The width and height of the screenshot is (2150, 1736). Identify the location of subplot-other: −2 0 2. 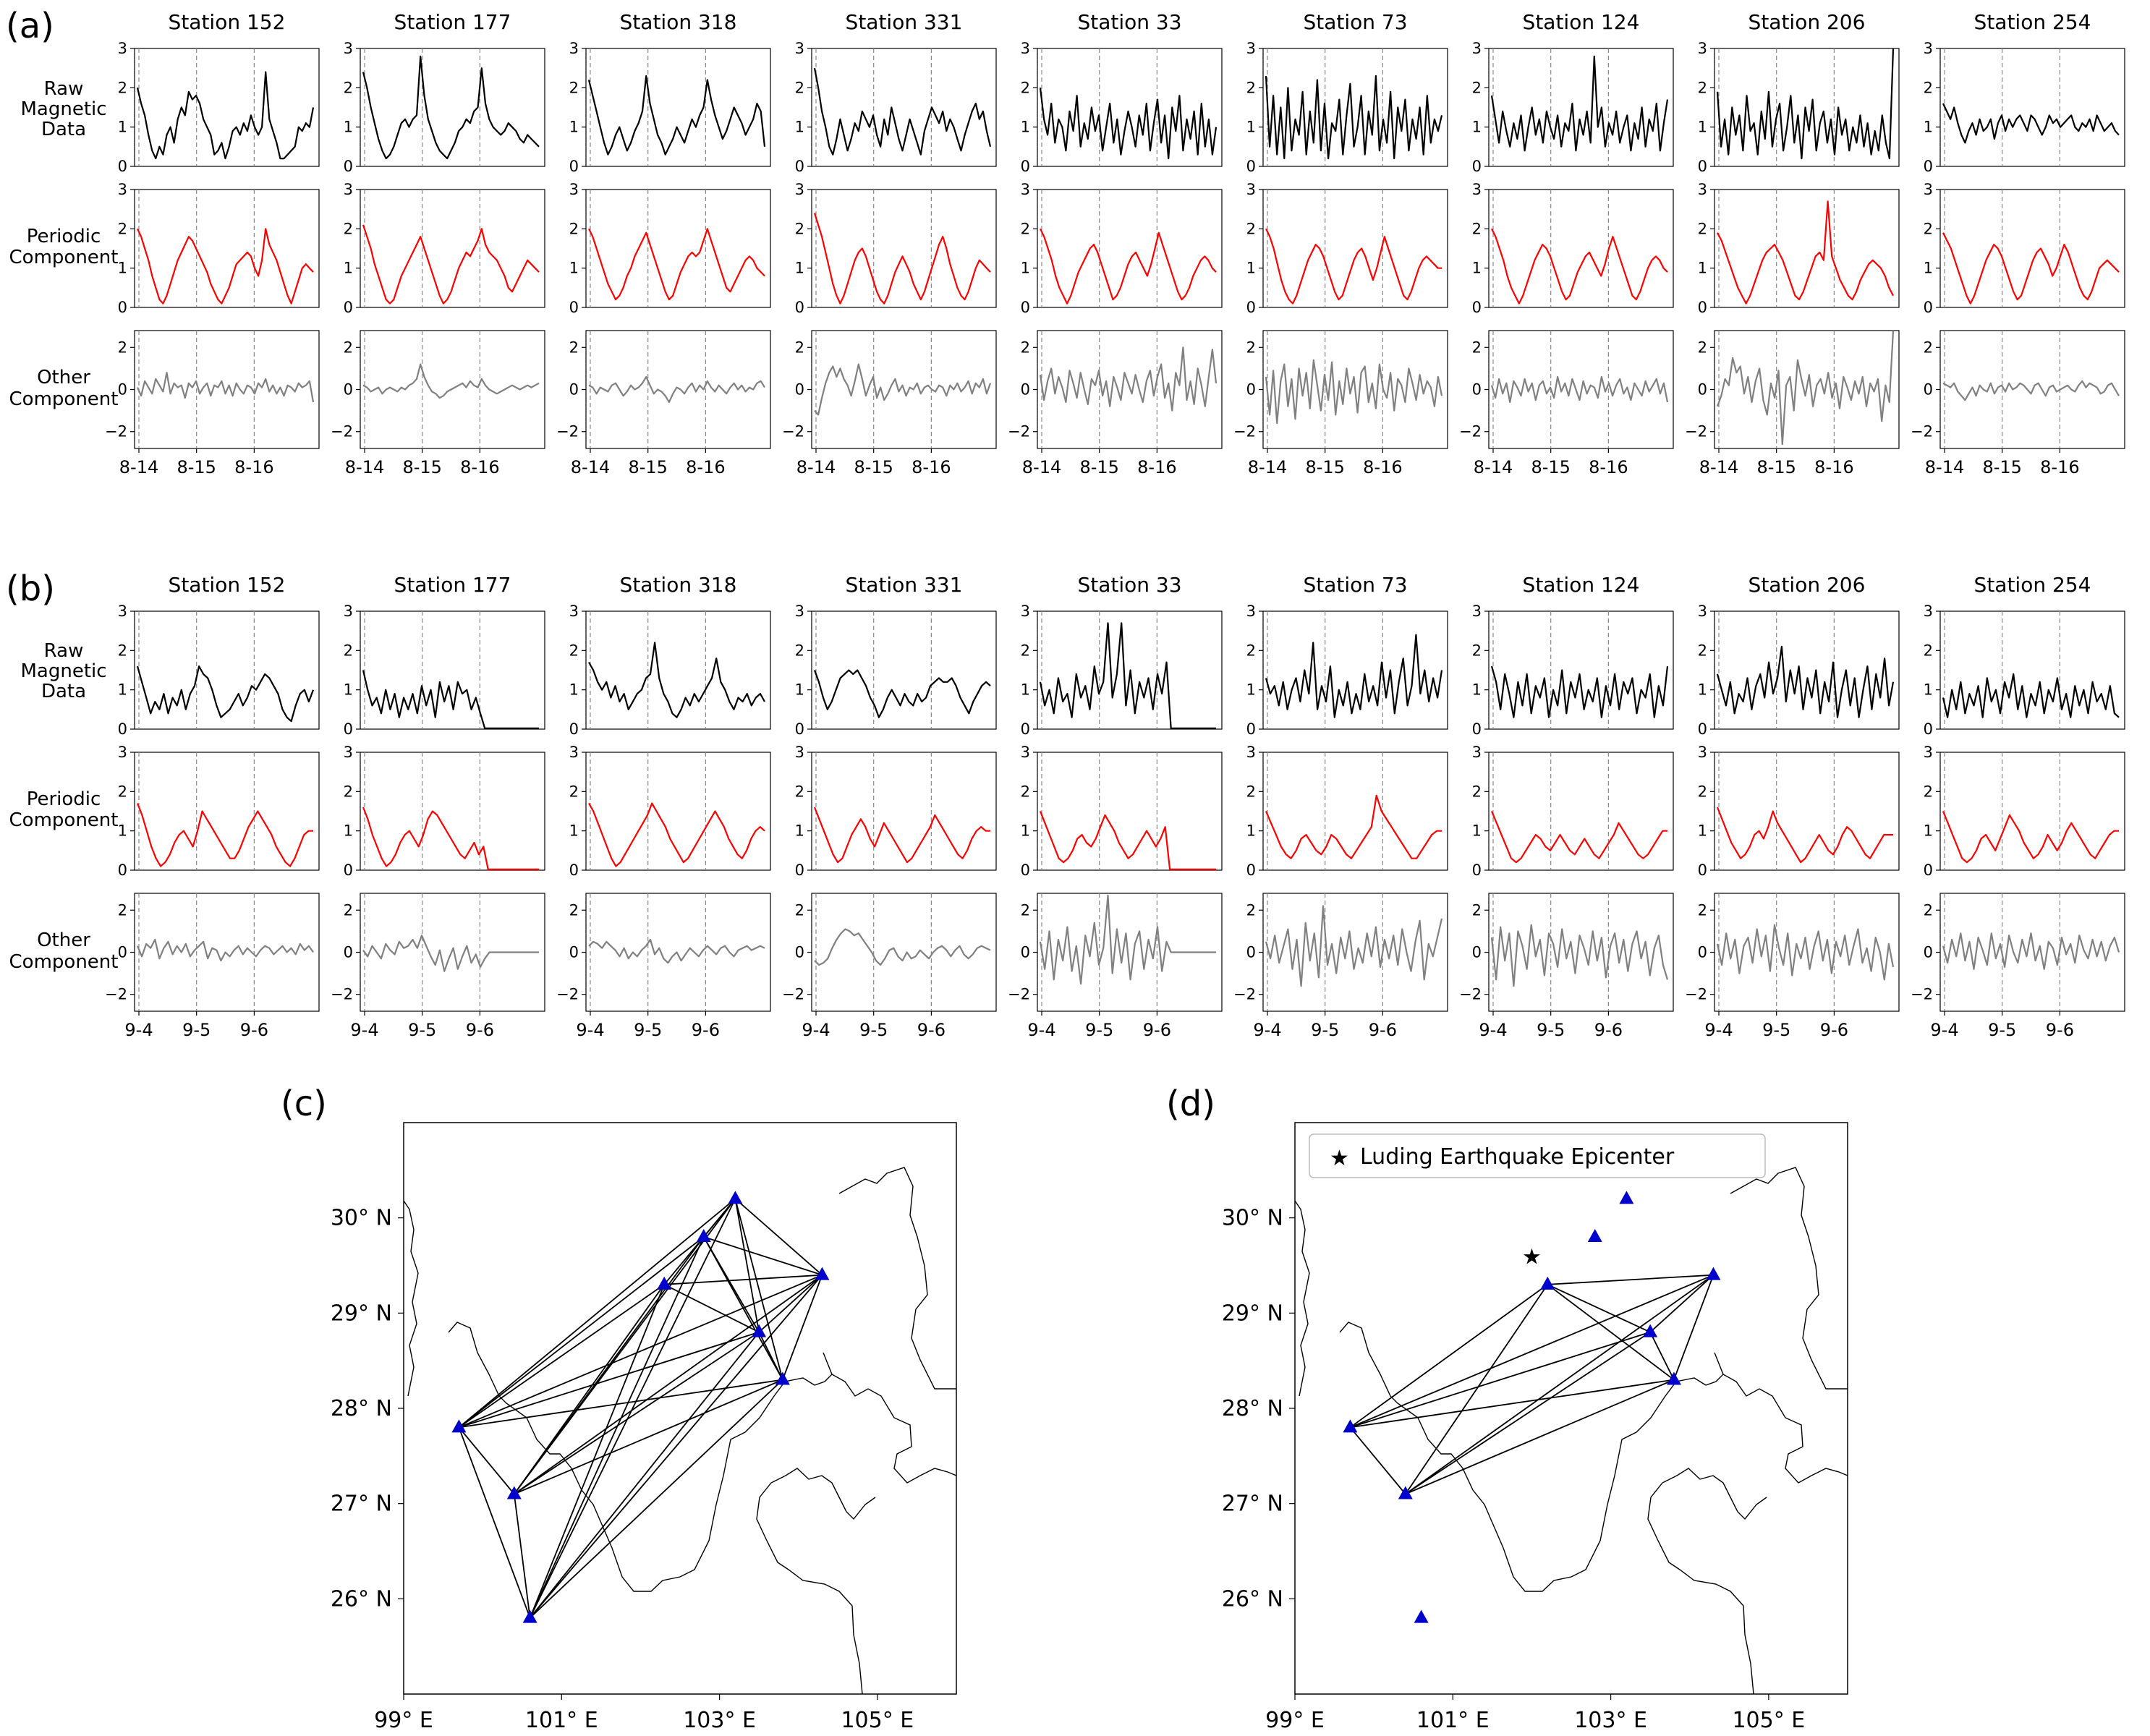
(1115, 389).